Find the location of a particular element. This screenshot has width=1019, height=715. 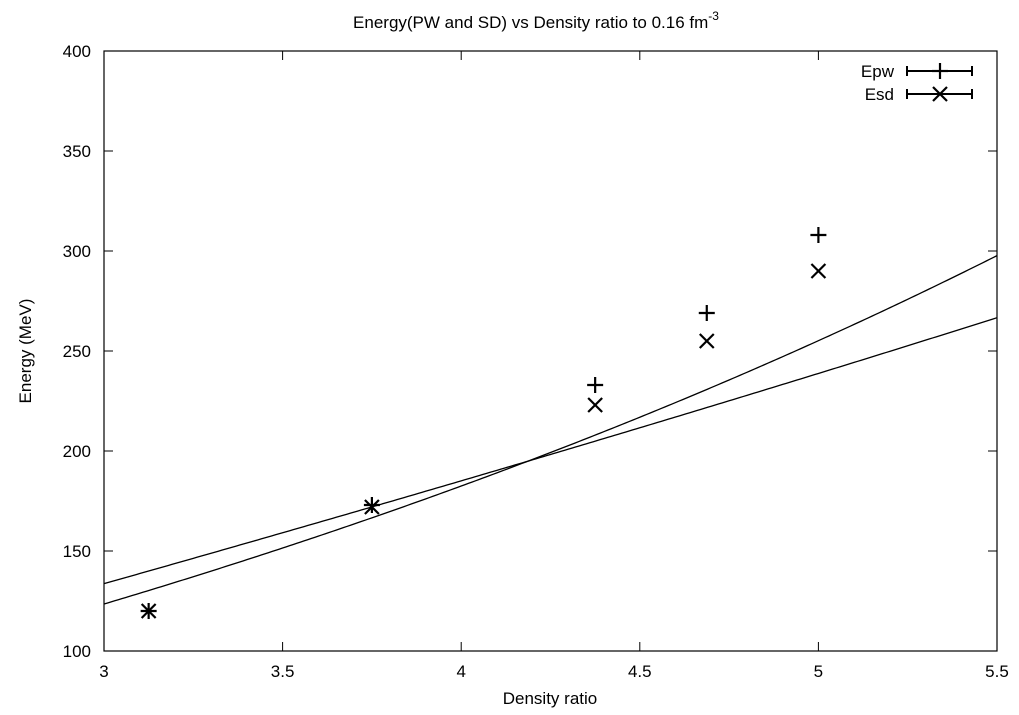

x-tick-label: 4 is located at coordinates (460, 671).